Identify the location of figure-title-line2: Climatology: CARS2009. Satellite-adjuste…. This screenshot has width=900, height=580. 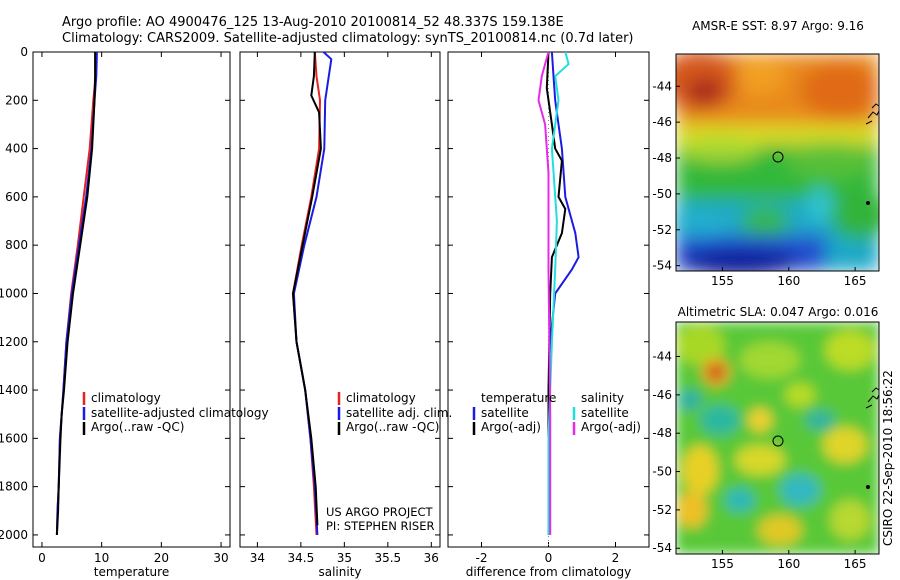
(348, 38).